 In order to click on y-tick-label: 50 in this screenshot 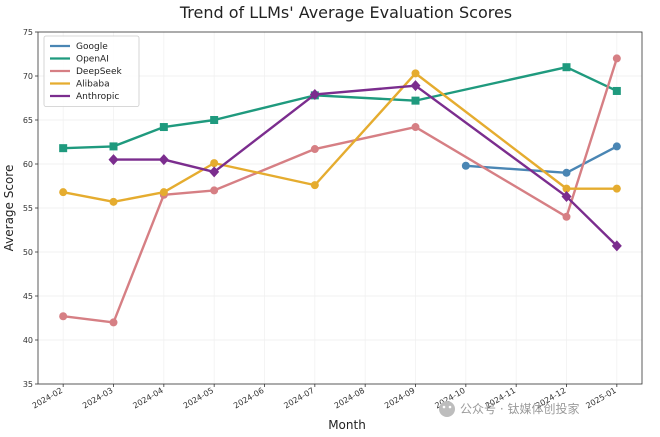, I will do `click(28, 252)`.